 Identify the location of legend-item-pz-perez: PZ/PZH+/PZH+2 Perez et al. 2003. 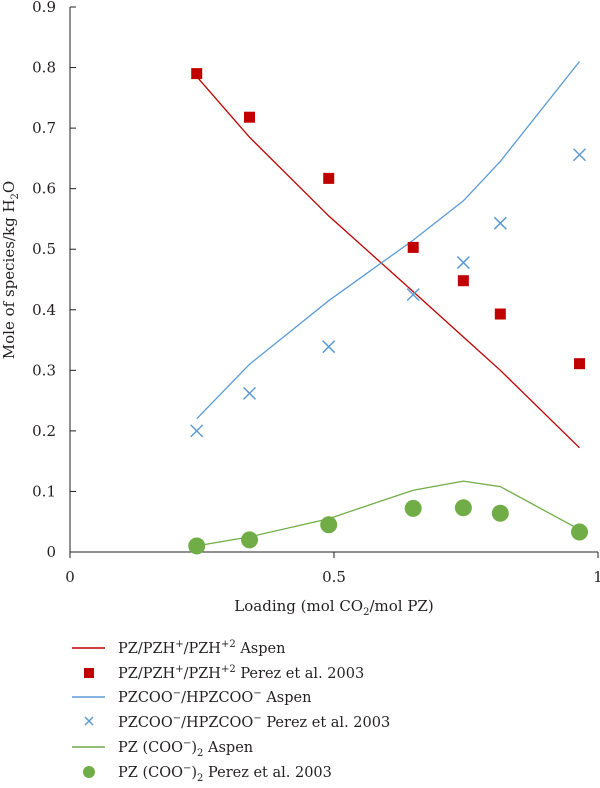
(224, 673).